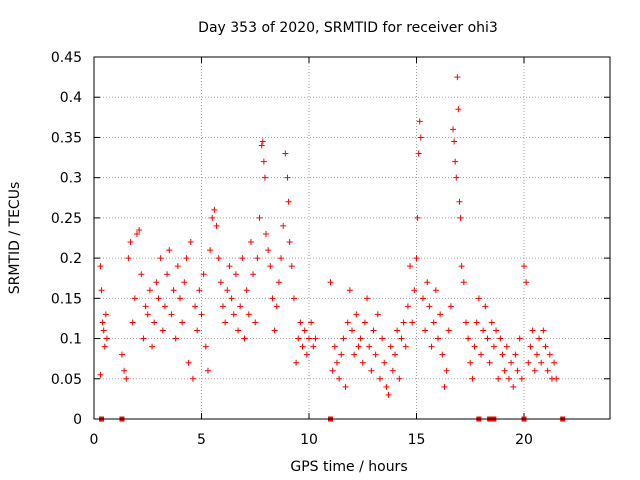  What do you see at coordinates (66, 239) in the screenshot?
I see `y-tick-labels: 0 0.05 0.1 0.15 0.2 0.25 0.3 0.35 0.4 0.45` at bounding box center [66, 239].